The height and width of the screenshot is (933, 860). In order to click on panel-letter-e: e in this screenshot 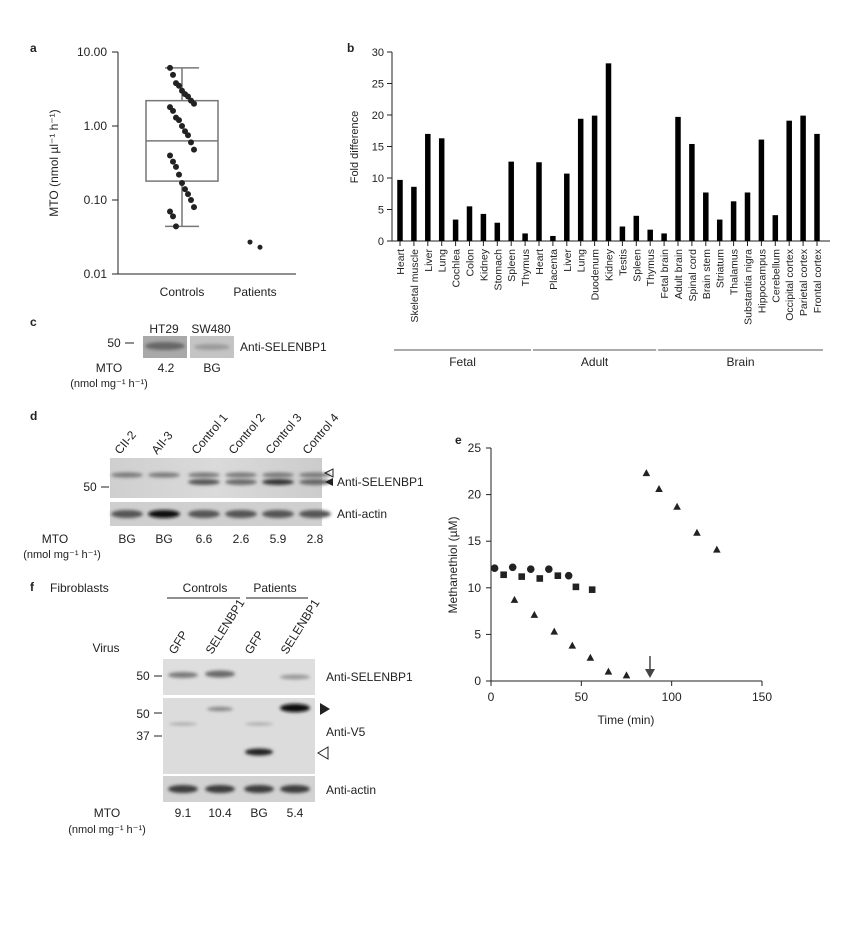, I will do `click(458, 440)`.